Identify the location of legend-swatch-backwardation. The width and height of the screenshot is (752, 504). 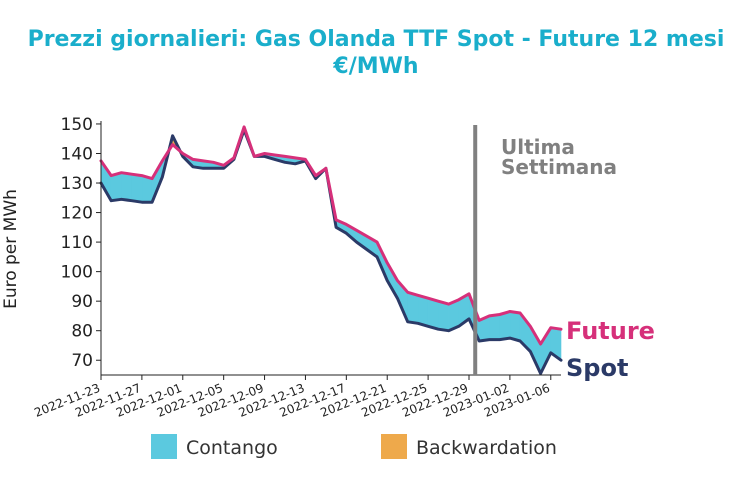
(394, 446).